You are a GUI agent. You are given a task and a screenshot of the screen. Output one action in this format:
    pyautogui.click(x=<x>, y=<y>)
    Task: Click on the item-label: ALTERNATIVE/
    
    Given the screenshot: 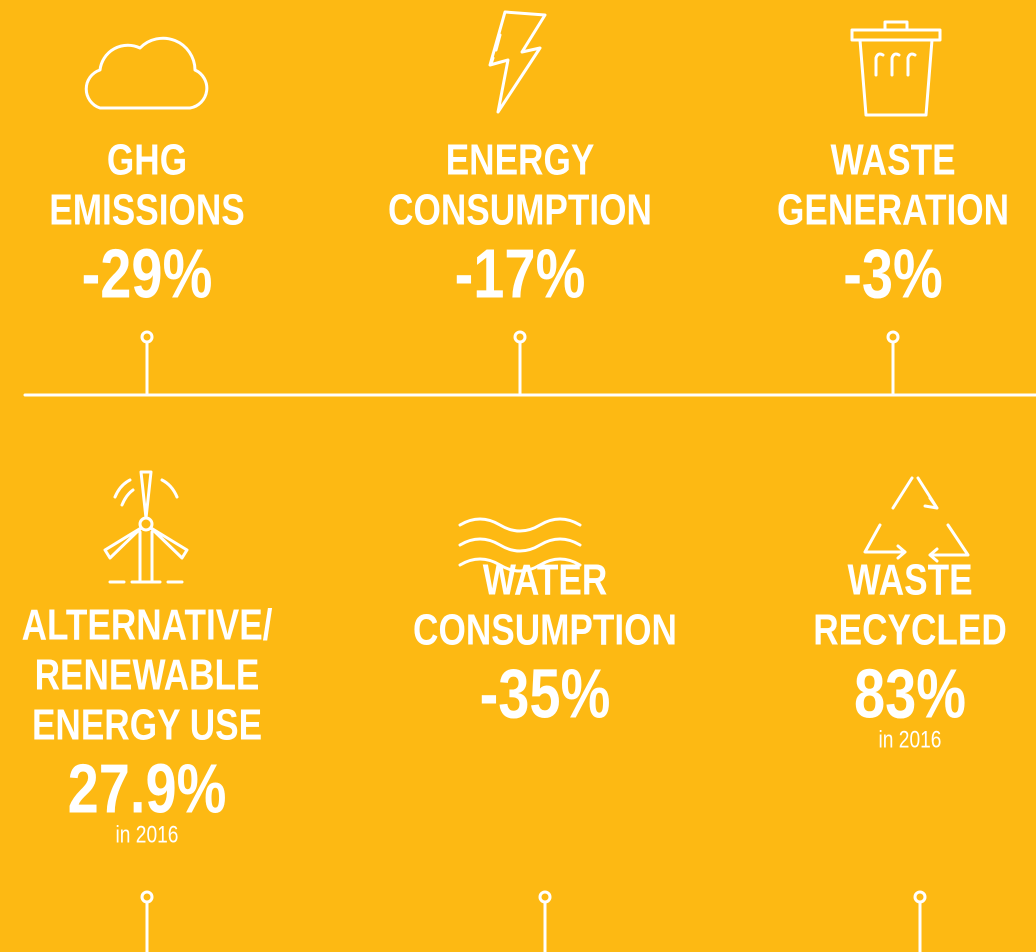 What is the action you would take?
    pyautogui.click(x=147, y=625)
    